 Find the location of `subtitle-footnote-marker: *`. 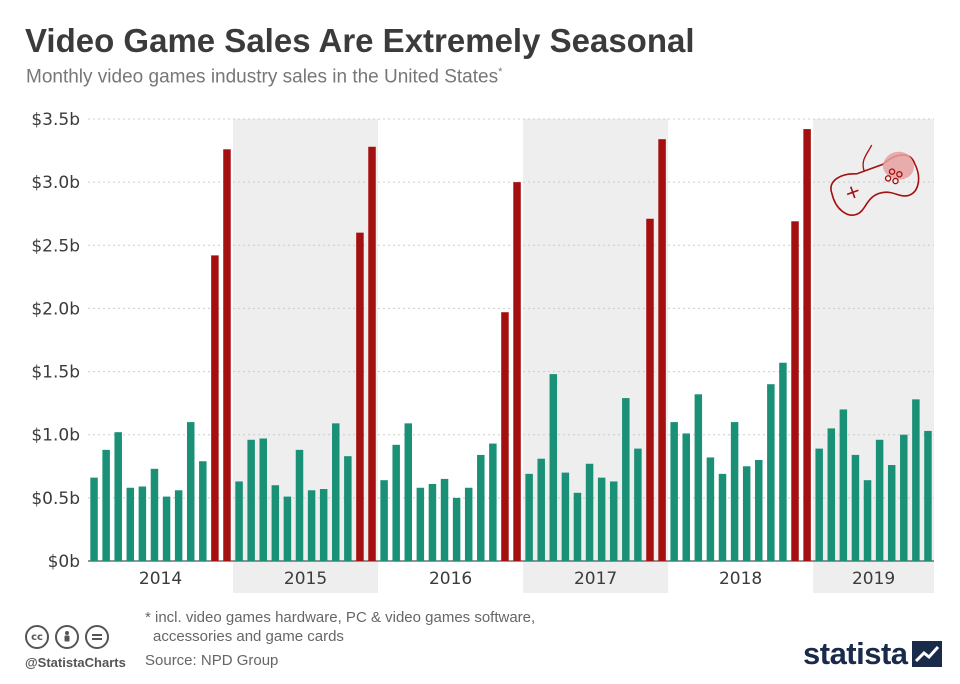

subtitle-footnote-marker: * is located at coordinates (500, 72).